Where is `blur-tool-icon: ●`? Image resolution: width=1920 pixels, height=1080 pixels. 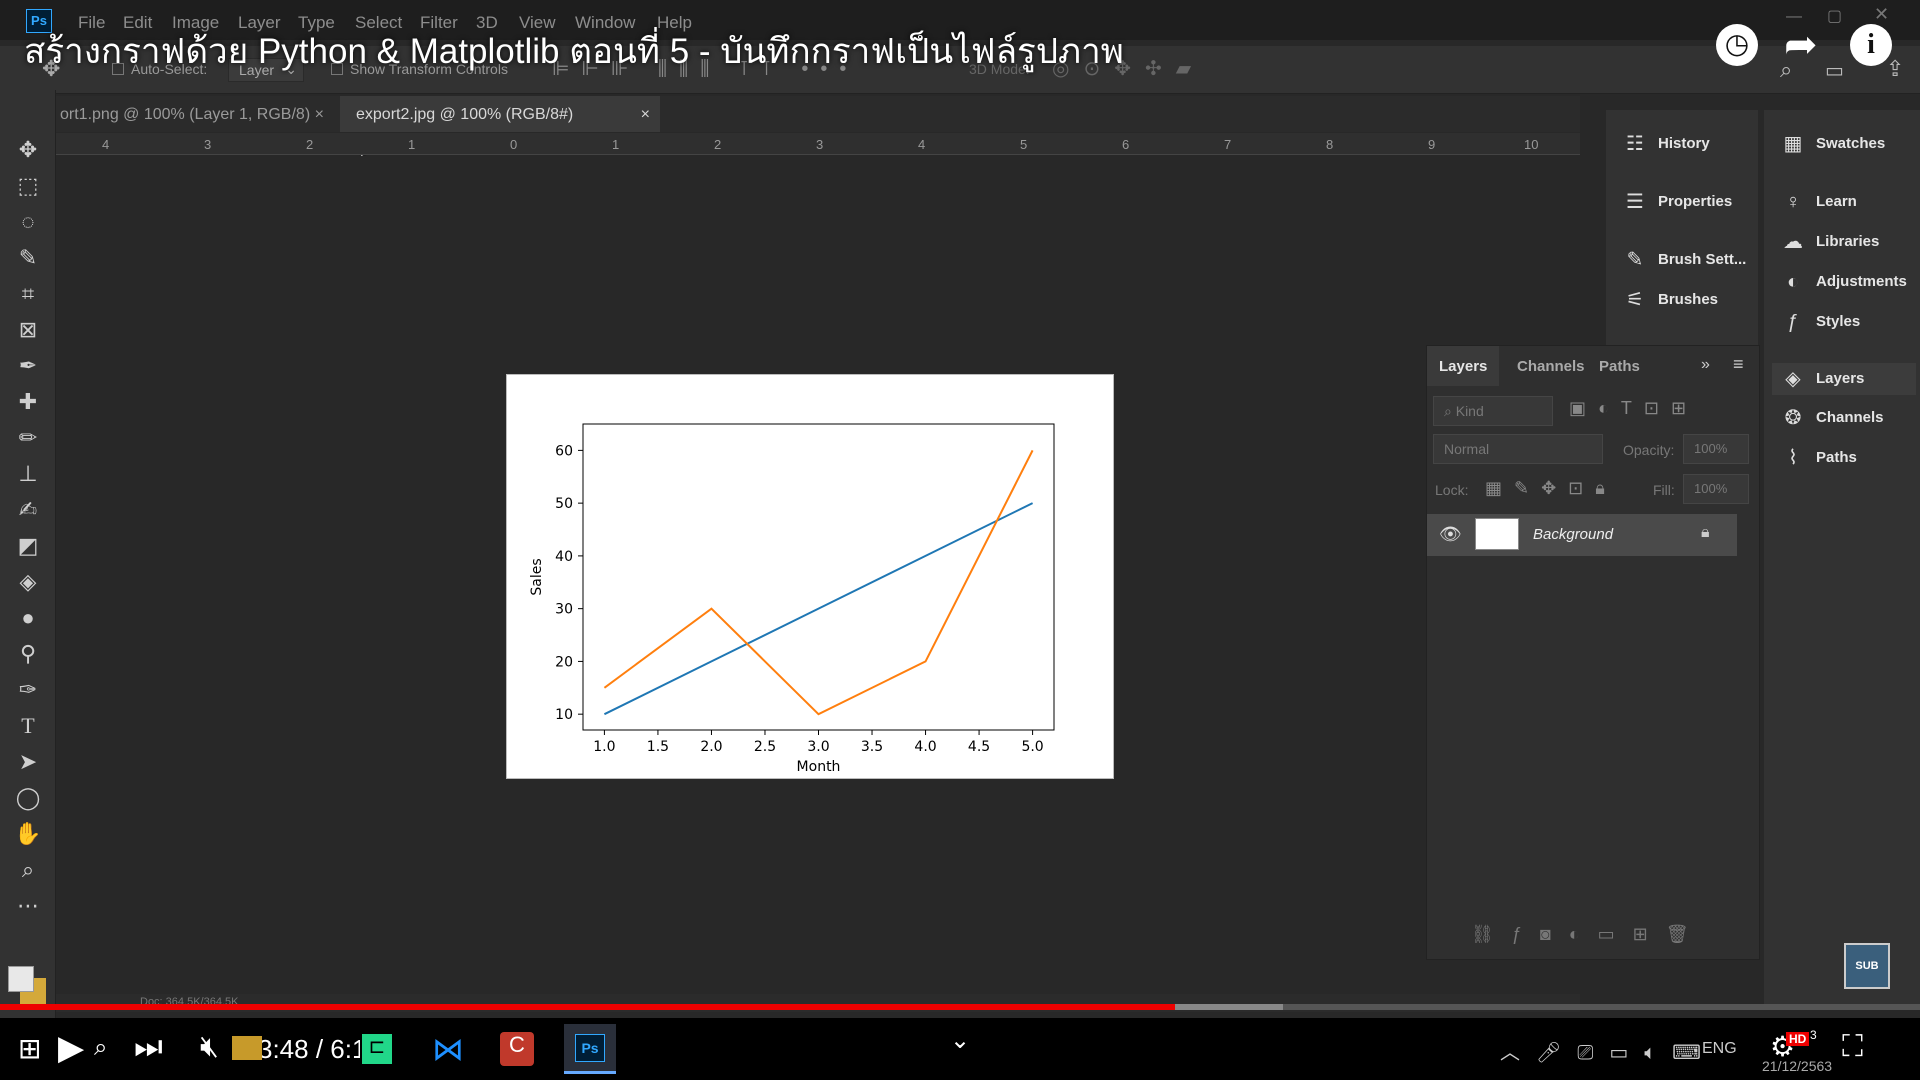
blur-tool-icon: ● is located at coordinates (28, 617).